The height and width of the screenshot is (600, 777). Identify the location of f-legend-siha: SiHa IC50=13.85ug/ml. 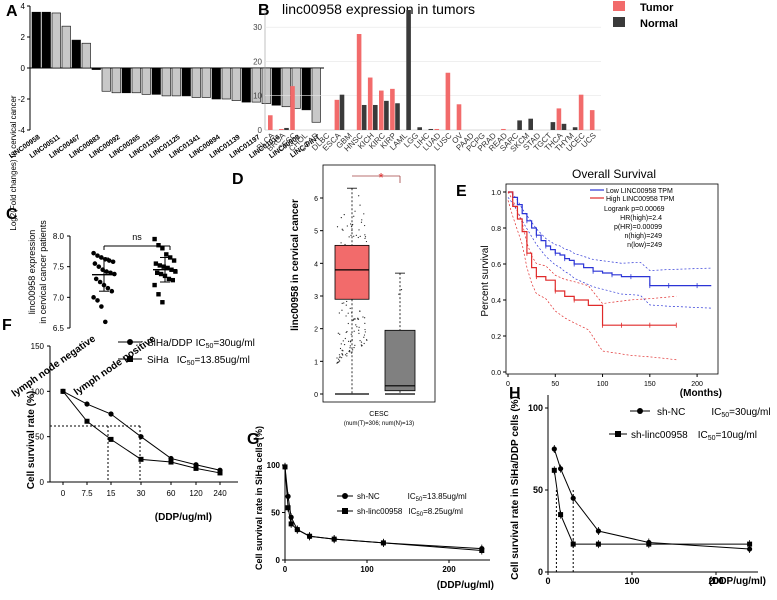
(198, 361).